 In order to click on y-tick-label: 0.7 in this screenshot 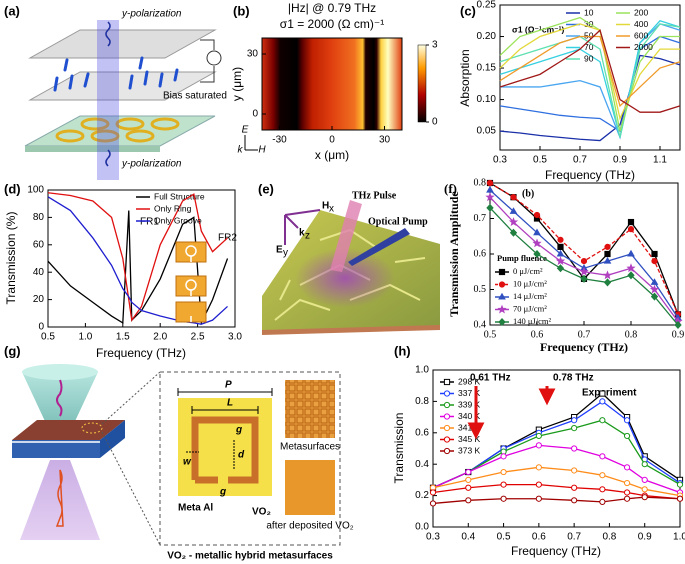, I will do `click(480, 218)`.